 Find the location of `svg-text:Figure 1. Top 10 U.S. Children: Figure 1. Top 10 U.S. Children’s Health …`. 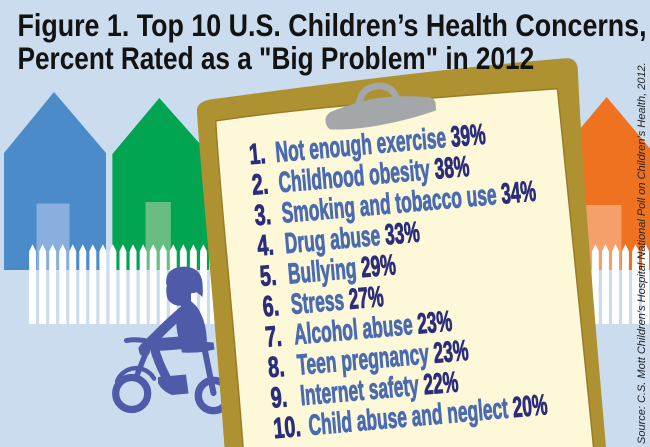

svg-text:Figure 1. Top 10 U.S. Children: Figure 1. Top 10 U.S. Children’s Health … is located at coordinates (332, 26).